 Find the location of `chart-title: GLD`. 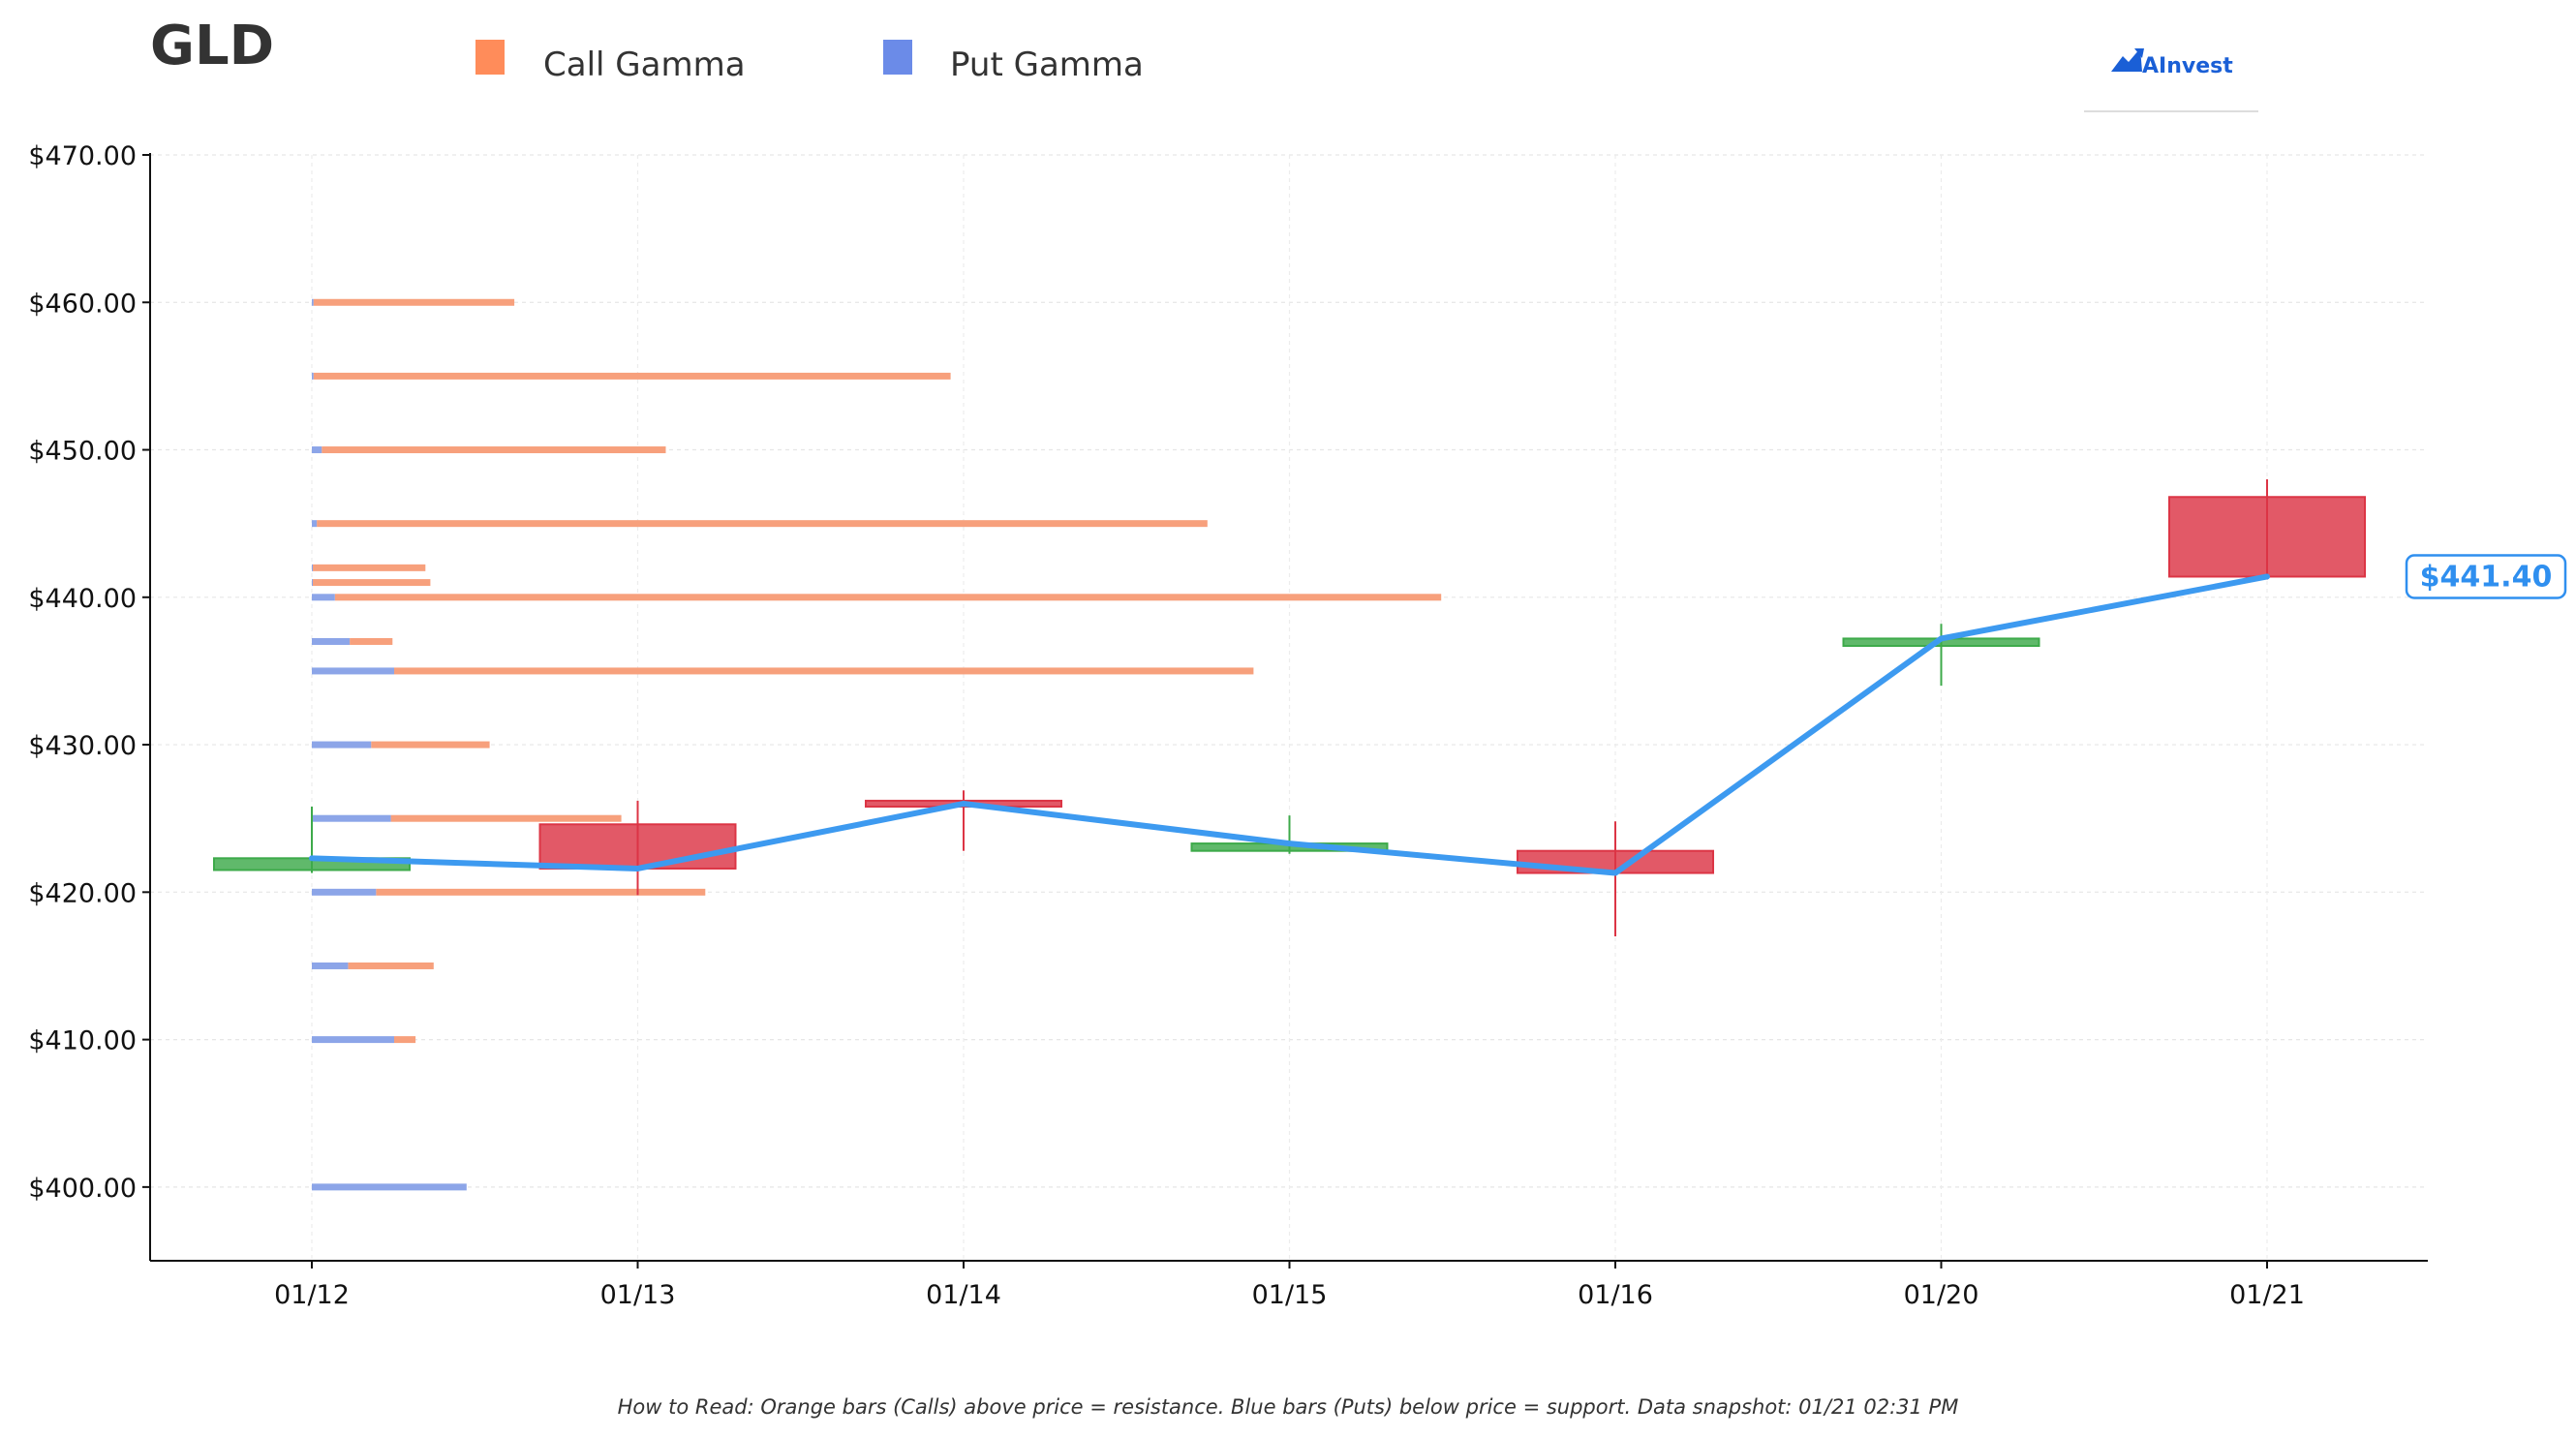

chart-title: GLD is located at coordinates (212, 46).